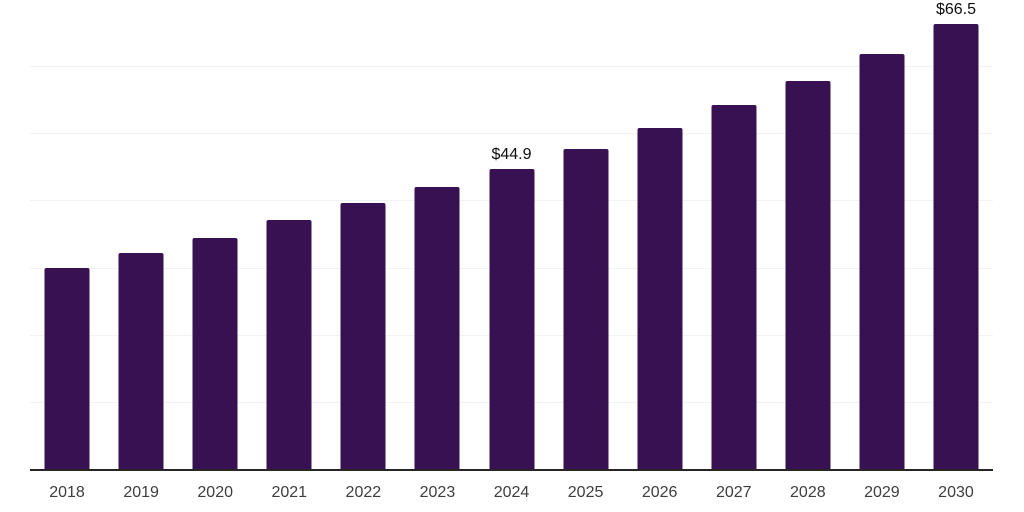 This screenshot has width=1024, height=512. Describe the element at coordinates (141, 361) in the screenshot. I see `bar-2019` at that location.